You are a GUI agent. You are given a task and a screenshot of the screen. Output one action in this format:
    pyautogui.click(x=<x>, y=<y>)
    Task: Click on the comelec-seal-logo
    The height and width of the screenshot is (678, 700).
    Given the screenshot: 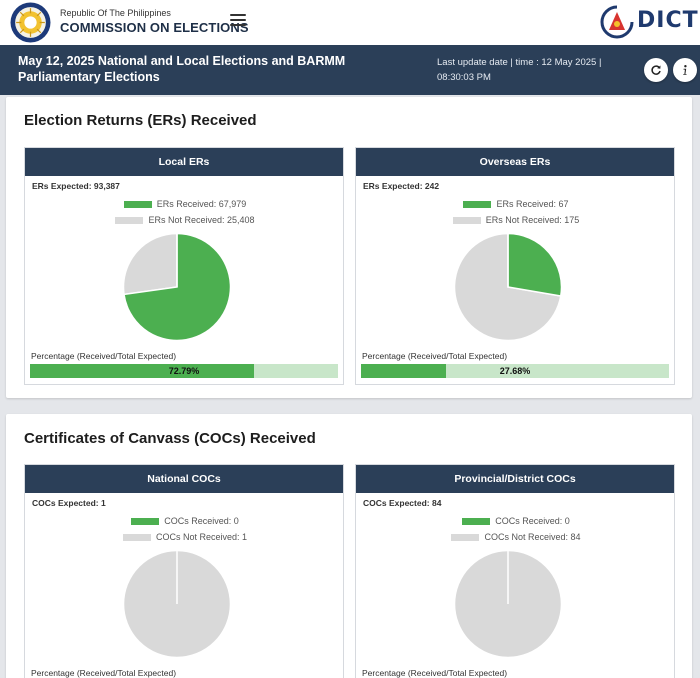 What is the action you would take?
    pyautogui.click(x=30, y=22)
    